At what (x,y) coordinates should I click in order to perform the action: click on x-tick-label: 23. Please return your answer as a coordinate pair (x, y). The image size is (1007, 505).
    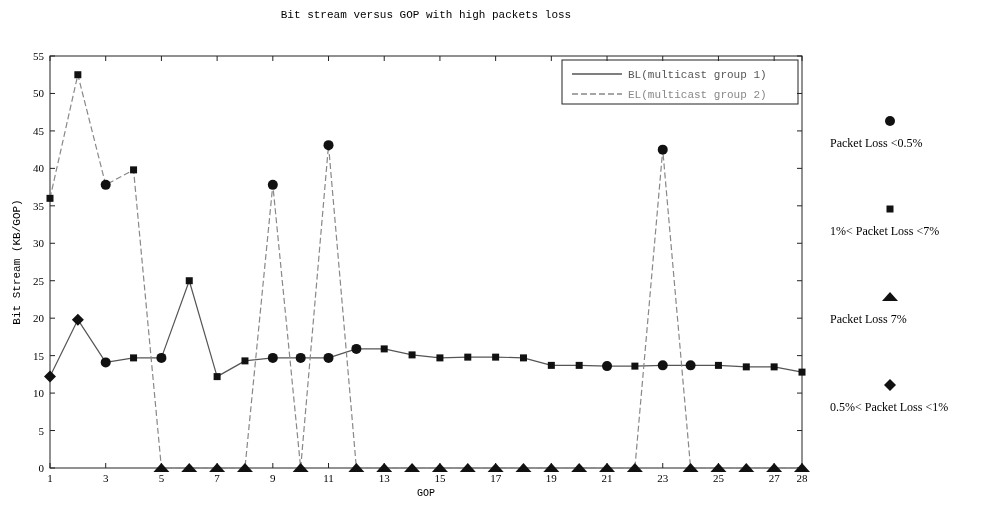
    Looking at the image, I should click on (663, 478).